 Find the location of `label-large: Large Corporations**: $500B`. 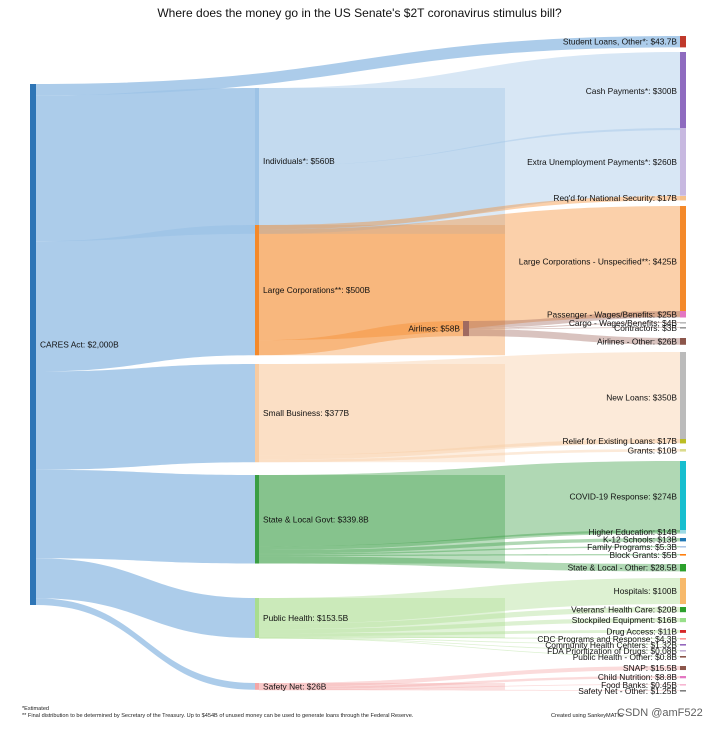

label-large: Large Corporations**: $500B is located at coordinates (316, 290).